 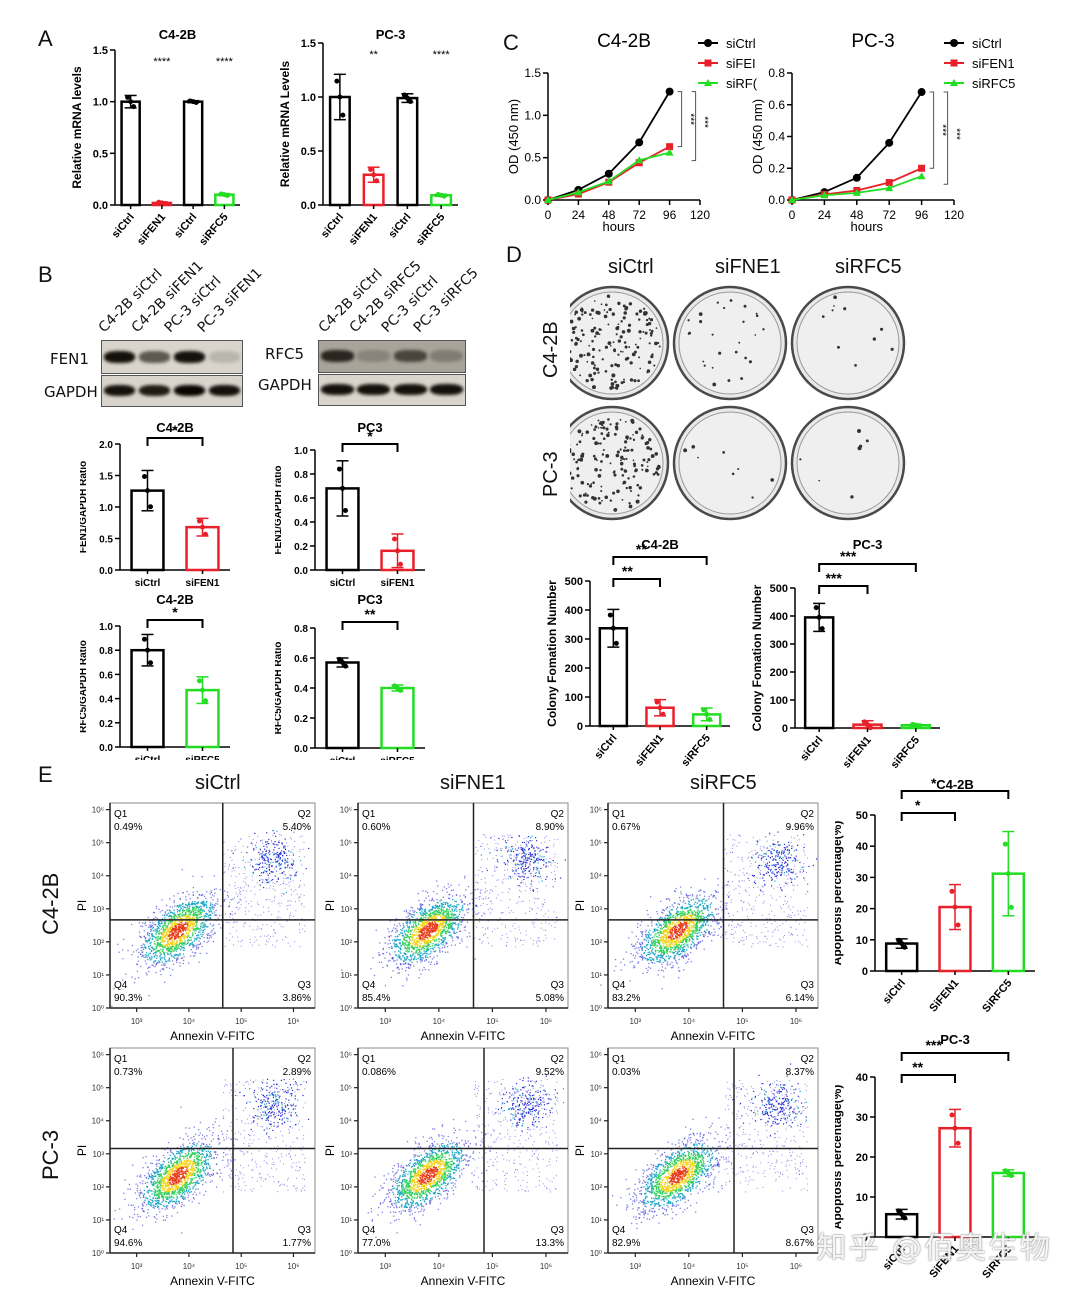 What do you see at coordinates (660, 544) in the screenshot?
I see `chart-title: C4-2B` at bounding box center [660, 544].